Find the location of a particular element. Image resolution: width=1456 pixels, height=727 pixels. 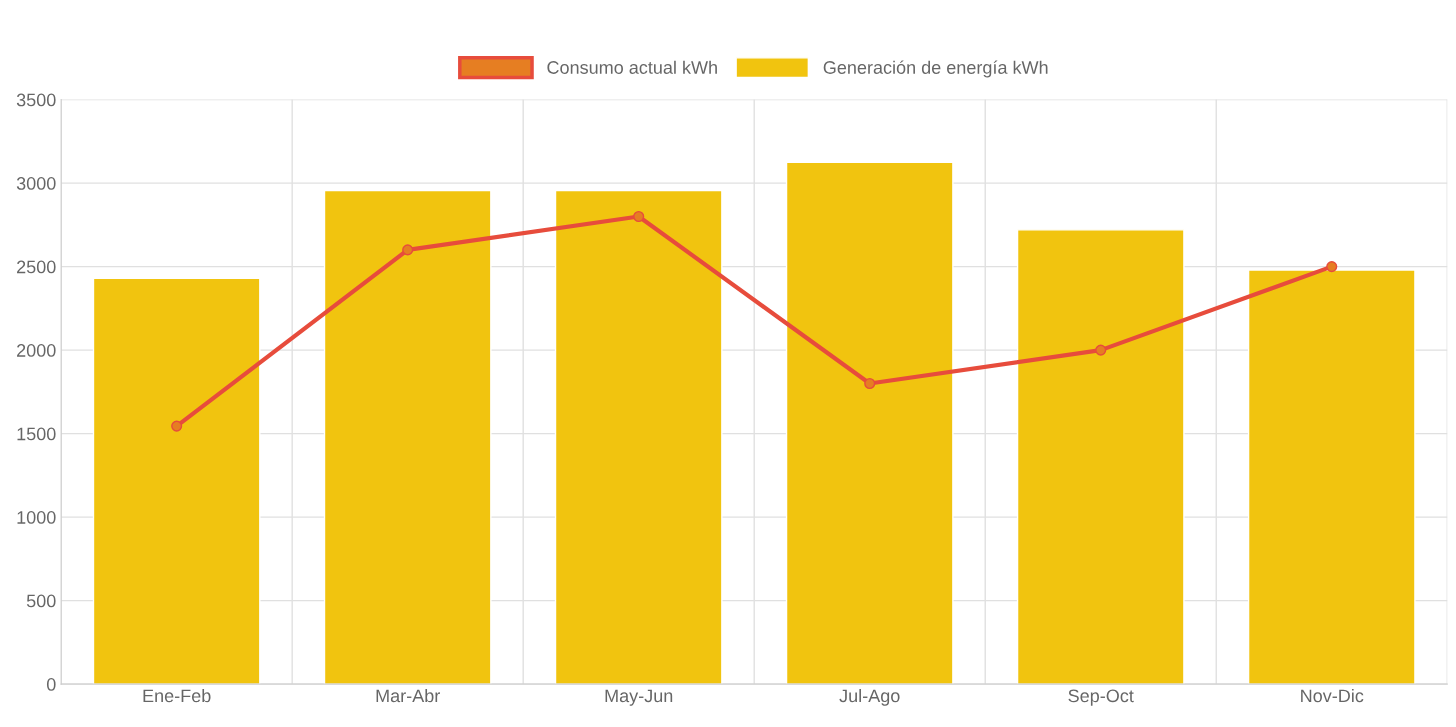

legend-label: Generación de energía kWh is located at coordinates (935, 69).